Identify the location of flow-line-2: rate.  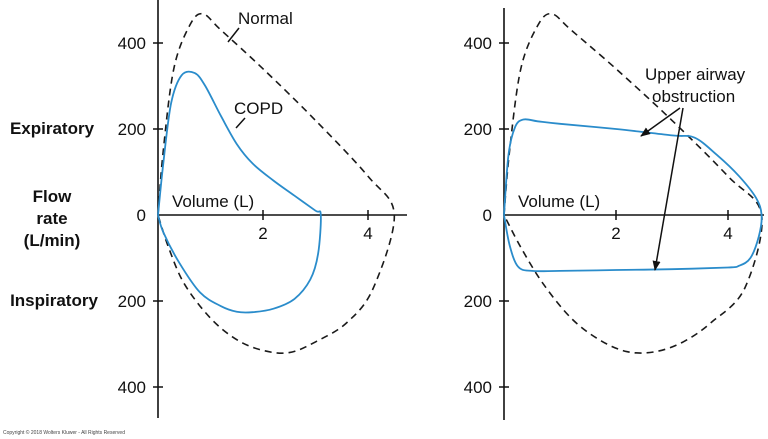
(52, 218).